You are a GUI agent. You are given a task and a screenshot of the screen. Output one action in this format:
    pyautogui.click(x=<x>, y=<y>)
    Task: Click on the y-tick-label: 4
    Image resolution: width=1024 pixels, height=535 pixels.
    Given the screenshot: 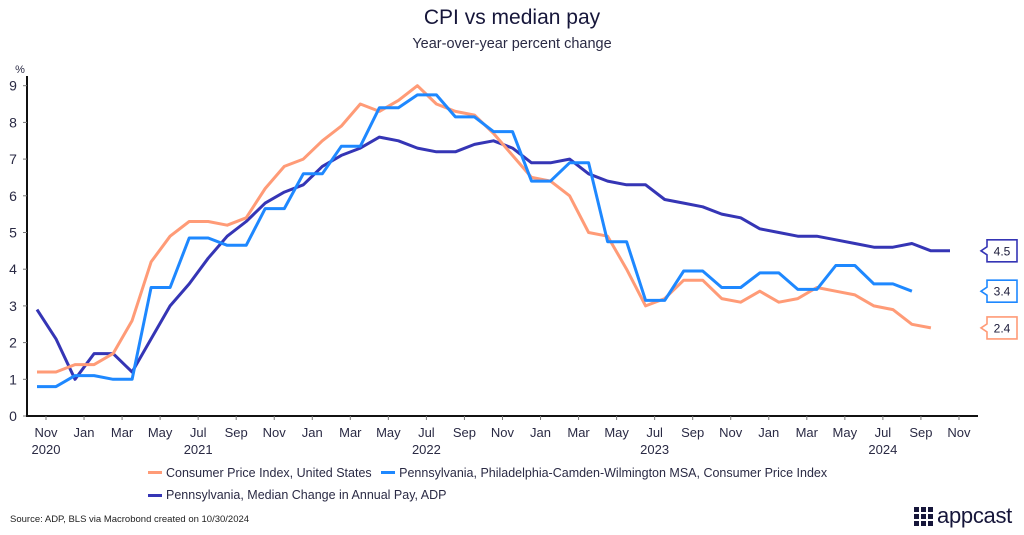 What is the action you would take?
    pyautogui.click(x=13, y=269)
    